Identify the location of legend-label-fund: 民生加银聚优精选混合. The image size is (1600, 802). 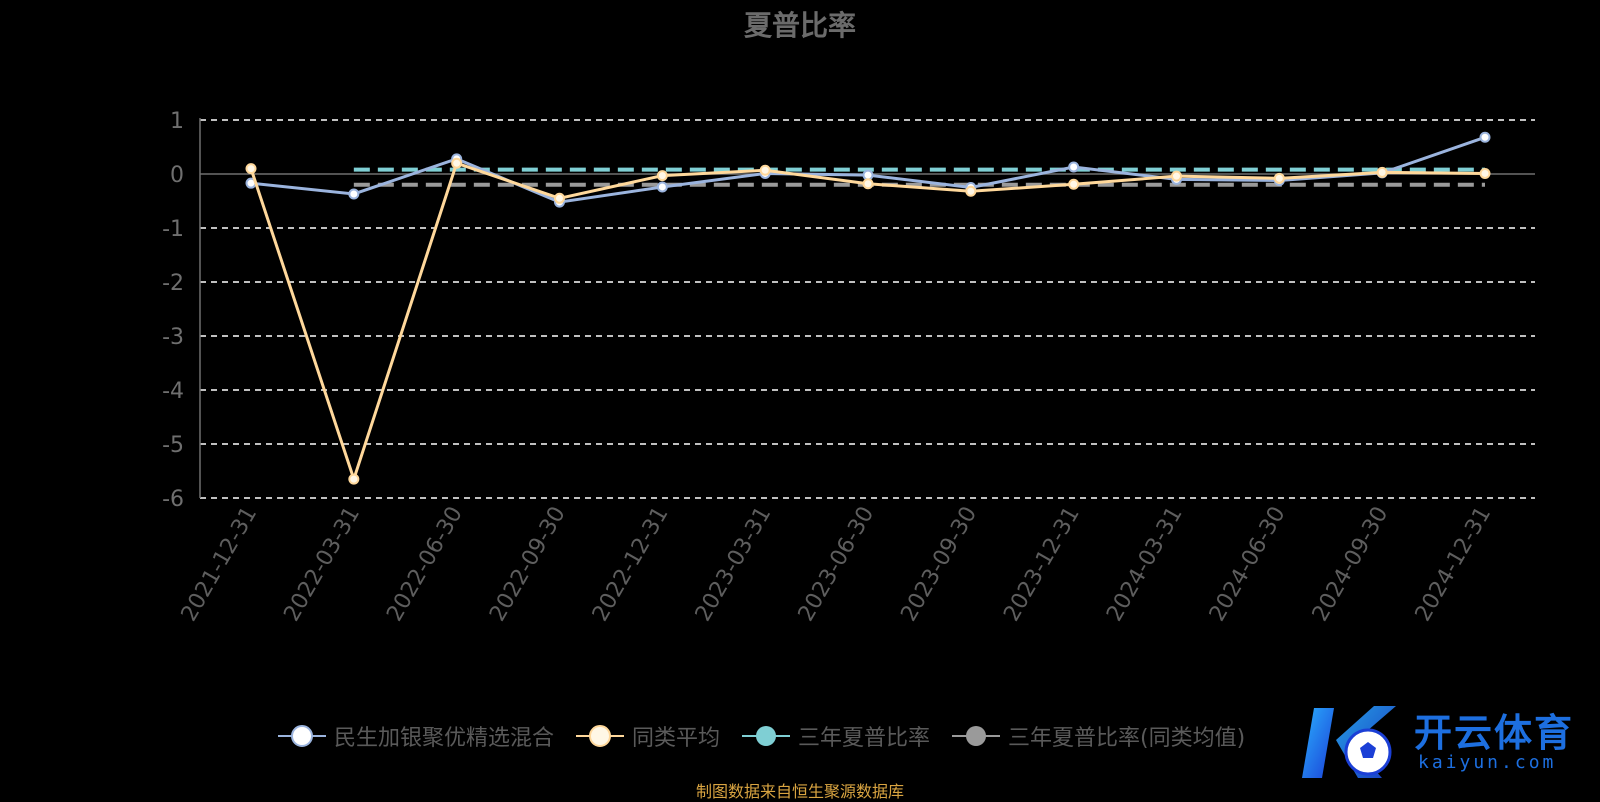
(444, 738).